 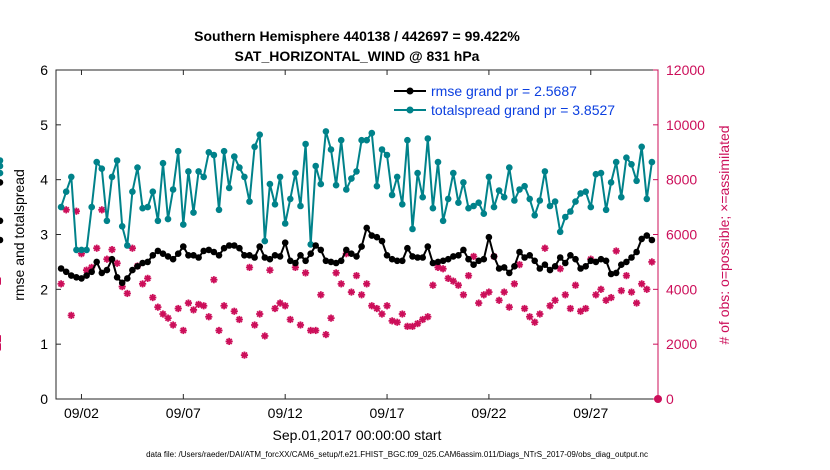 I want to click on x-axis-label: Sep.01,2017 00:00:00 start, so click(x=357, y=435).